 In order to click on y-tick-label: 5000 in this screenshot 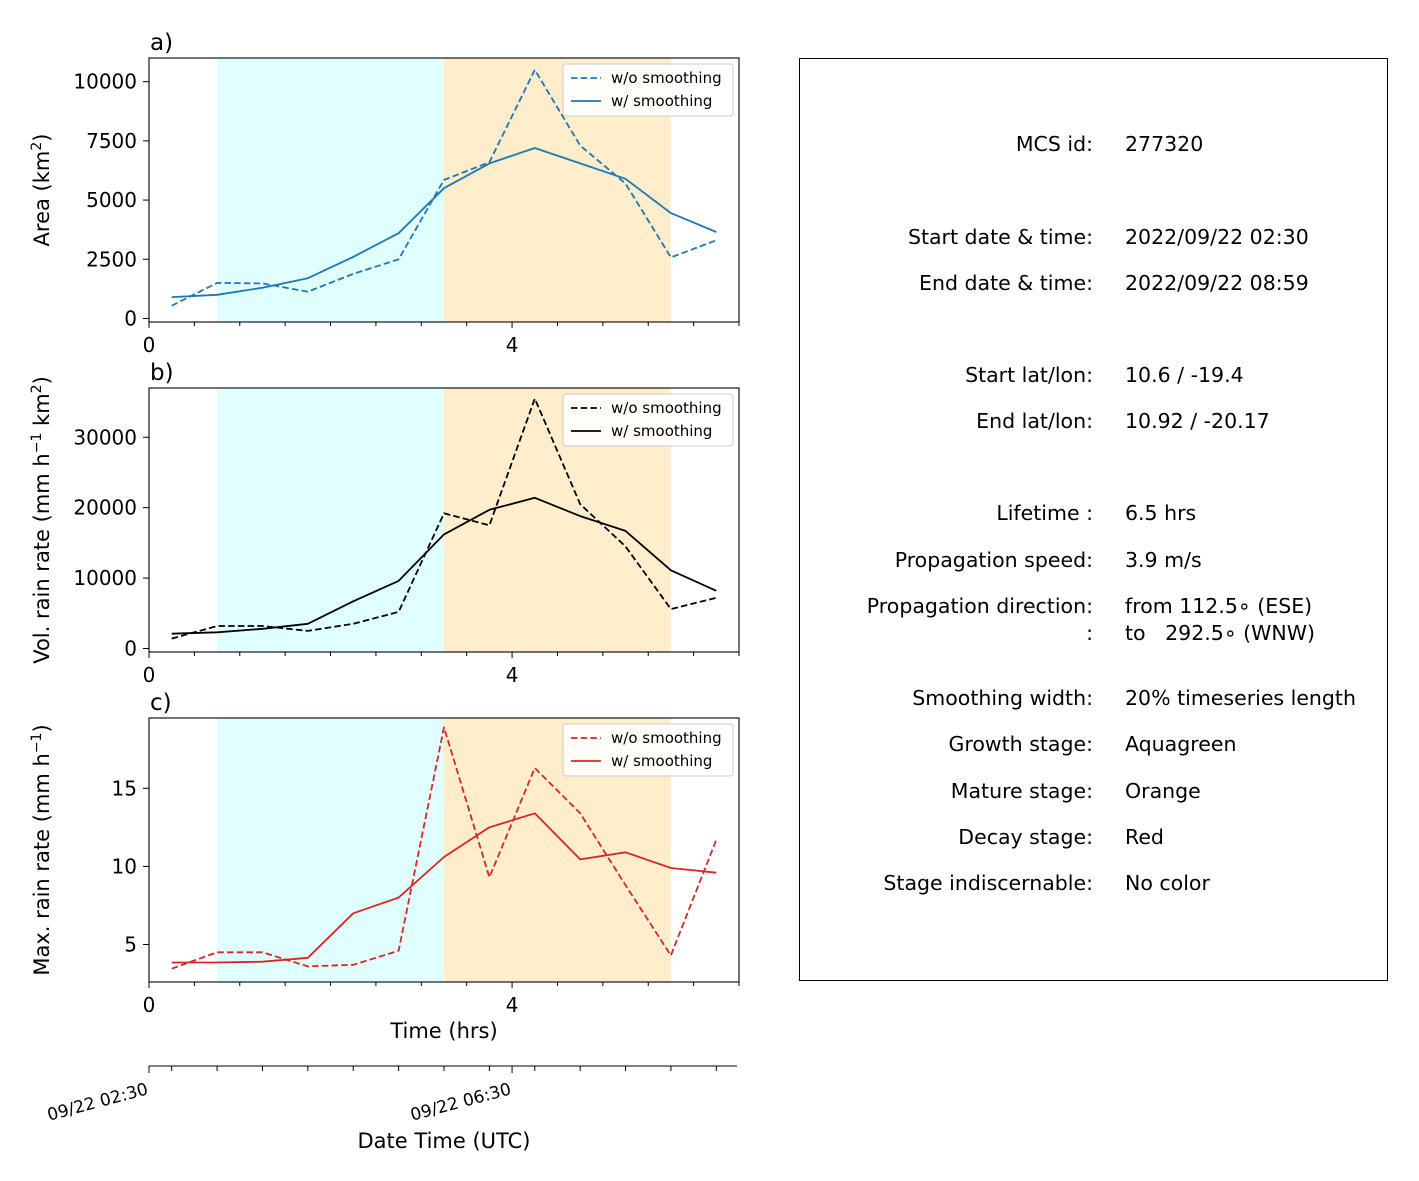, I will do `click(111, 200)`.